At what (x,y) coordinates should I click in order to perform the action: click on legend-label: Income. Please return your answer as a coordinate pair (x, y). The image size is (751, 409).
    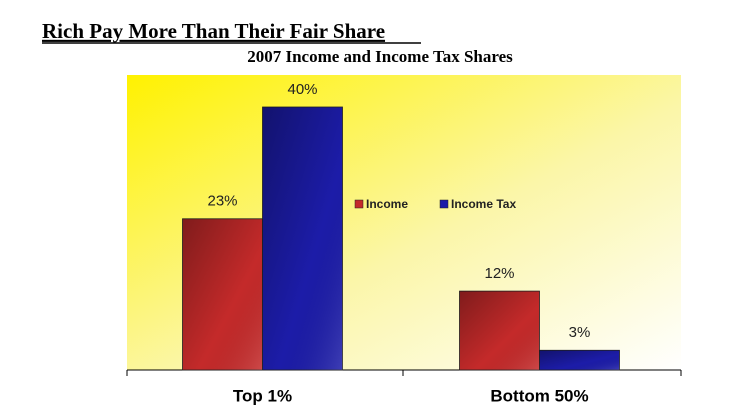
    Looking at the image, I should click on (387, 204).